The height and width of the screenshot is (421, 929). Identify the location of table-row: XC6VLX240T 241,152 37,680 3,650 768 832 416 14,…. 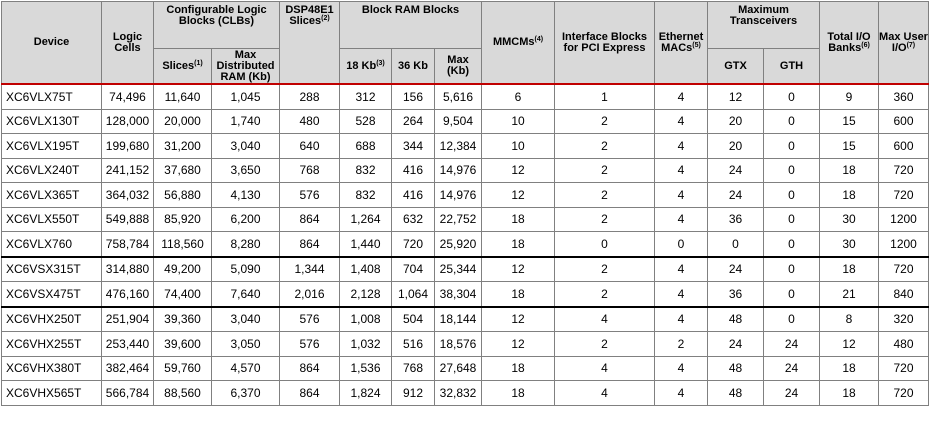
(465, 170).